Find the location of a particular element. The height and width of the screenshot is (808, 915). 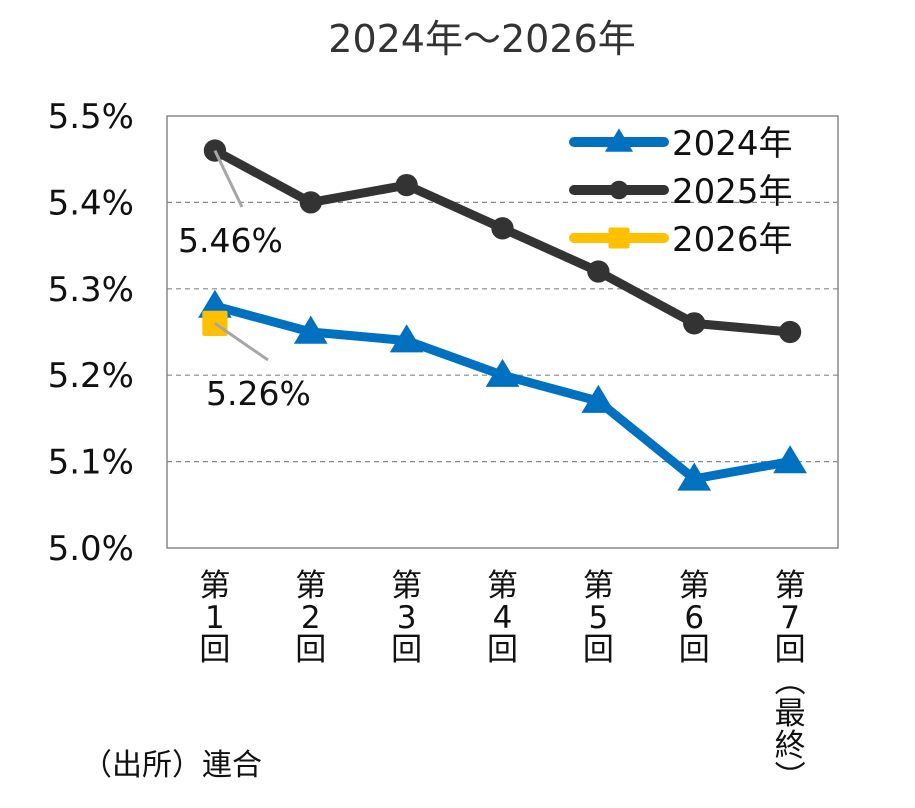

x-tick-label: 第5回 is located at coordinates (598, 618).